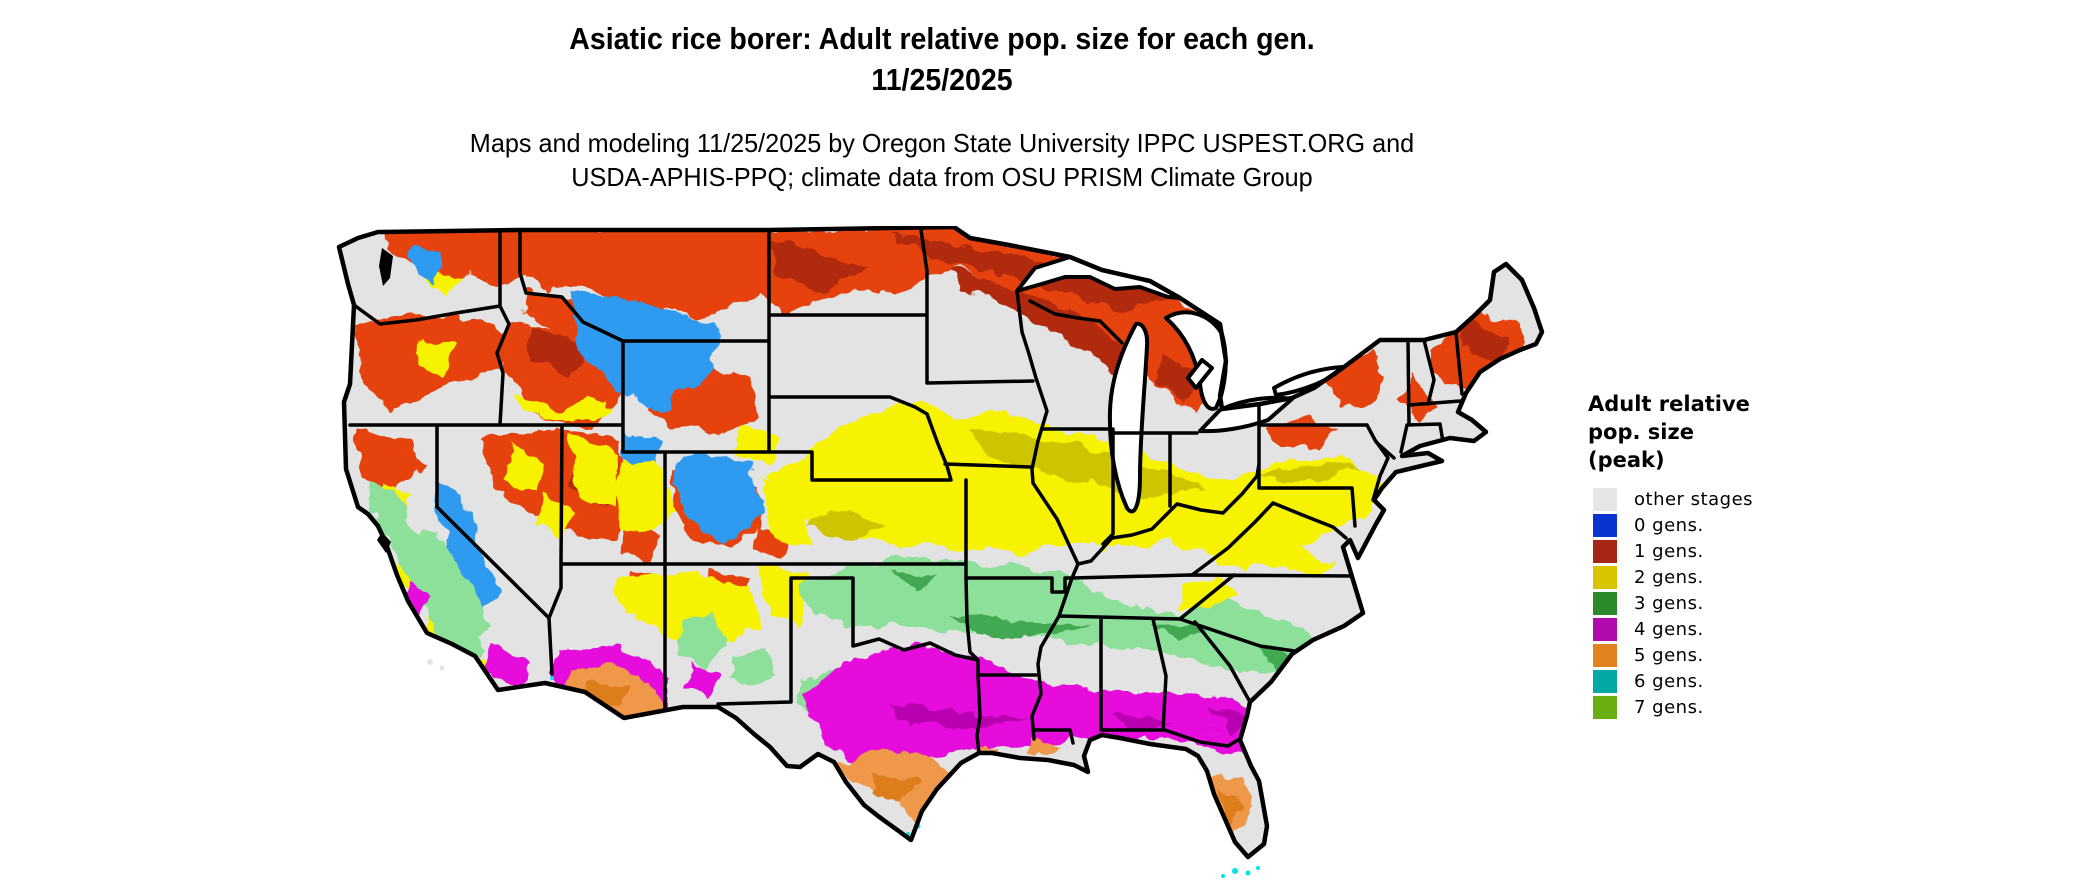 Image resolution: width=2100 pixels, height=892 pixels. I want to click on legend-item: 1 gens., so click(1738, 551).